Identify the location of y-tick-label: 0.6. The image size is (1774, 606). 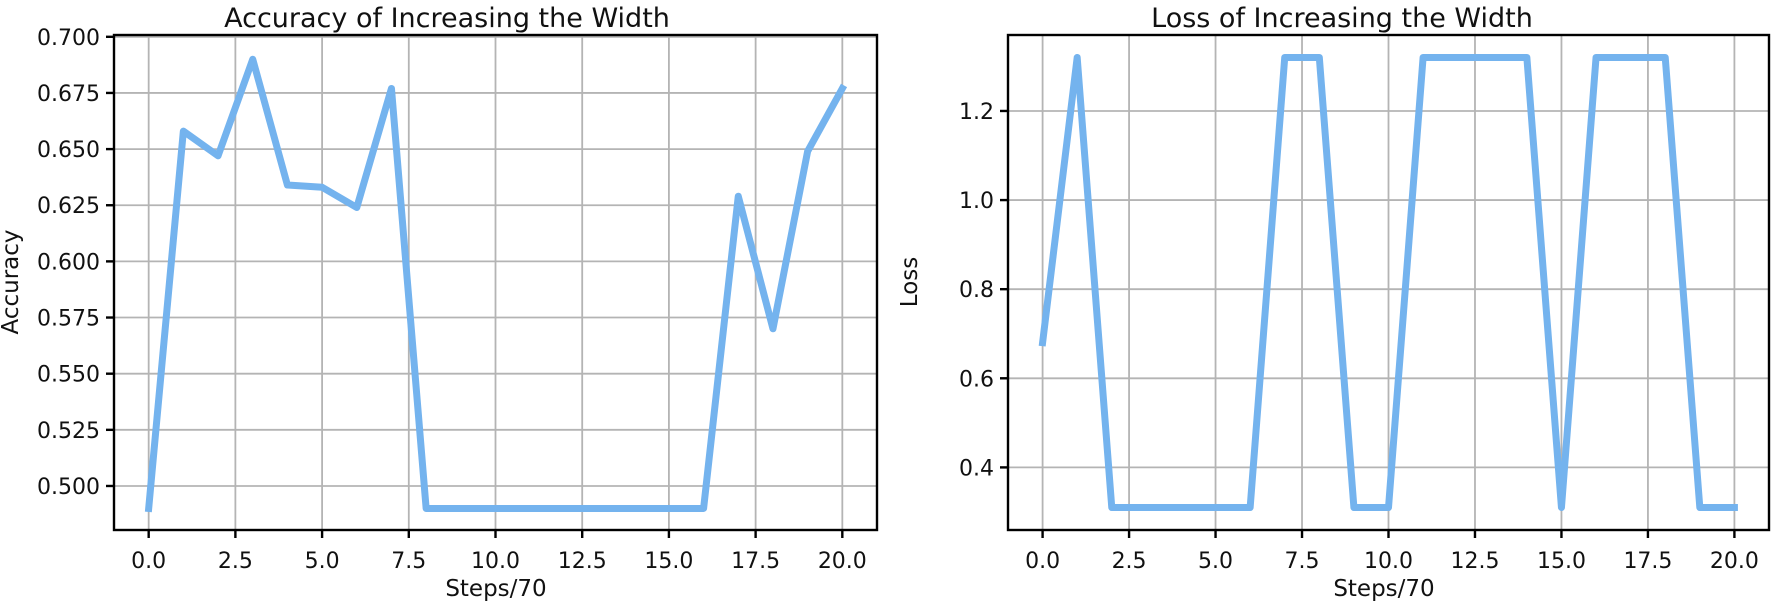
(976, 379).